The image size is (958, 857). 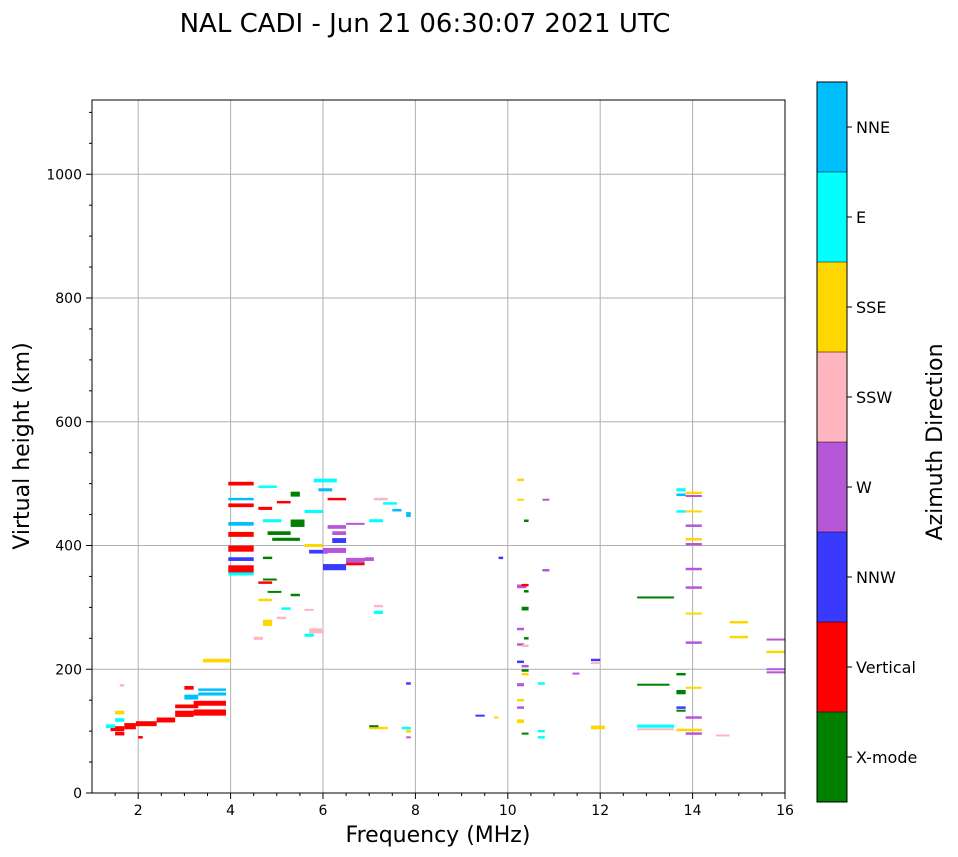 I want to click on y-axis-ticks: 0 200 400 600 800 1000, so click(x=69, y=456).